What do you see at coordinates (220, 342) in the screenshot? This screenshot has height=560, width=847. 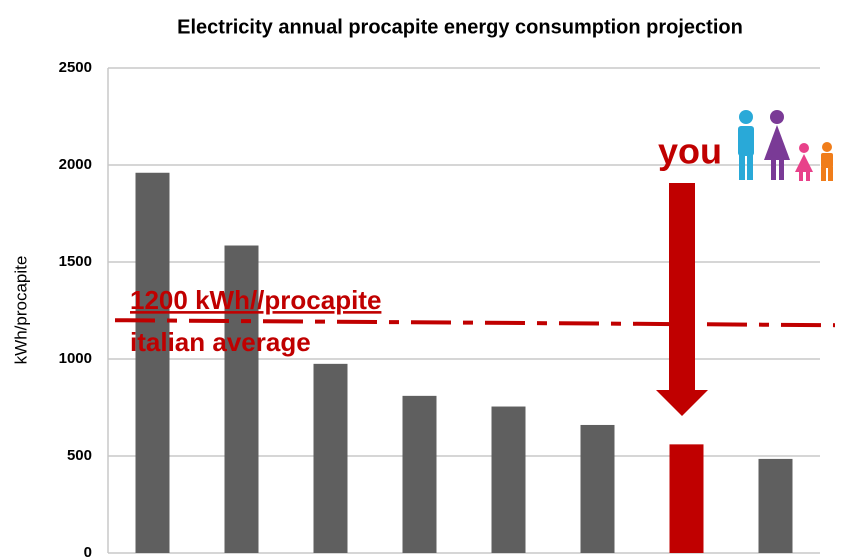 I see `reference-sublabel: italian average` at bounding box center [220, 342].